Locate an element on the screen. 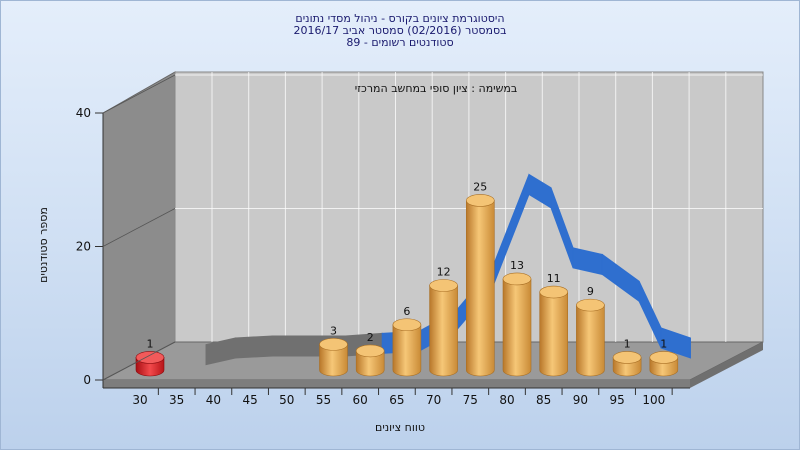  bar: 13 is located at coordinates (517, 318).